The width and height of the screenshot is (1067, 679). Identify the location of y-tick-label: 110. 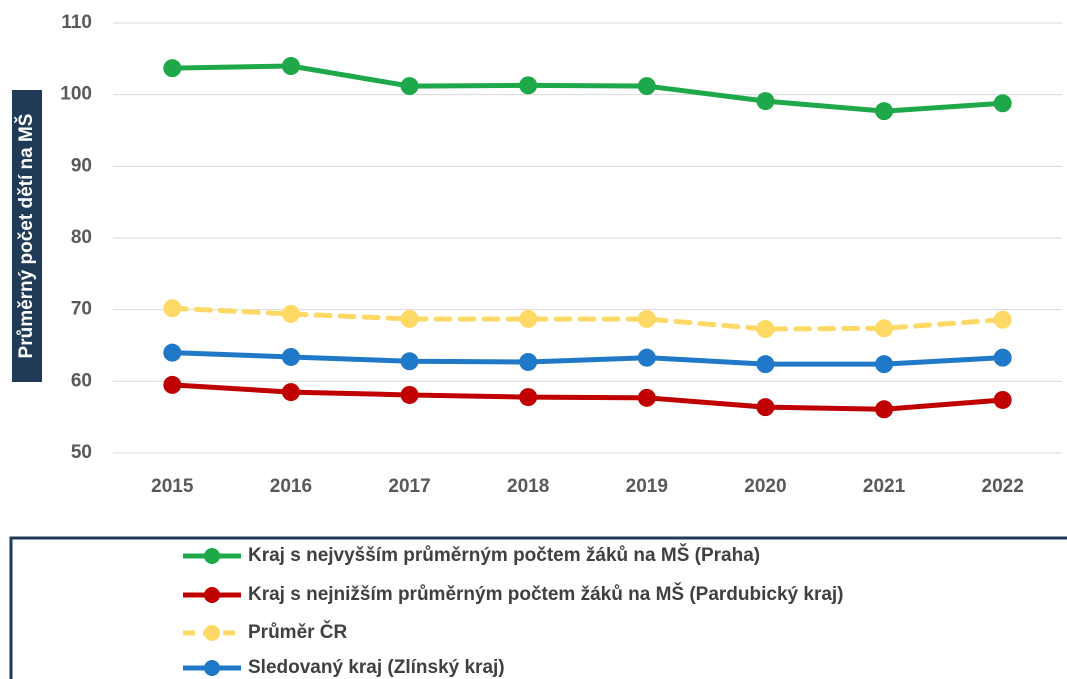
(76, 22).